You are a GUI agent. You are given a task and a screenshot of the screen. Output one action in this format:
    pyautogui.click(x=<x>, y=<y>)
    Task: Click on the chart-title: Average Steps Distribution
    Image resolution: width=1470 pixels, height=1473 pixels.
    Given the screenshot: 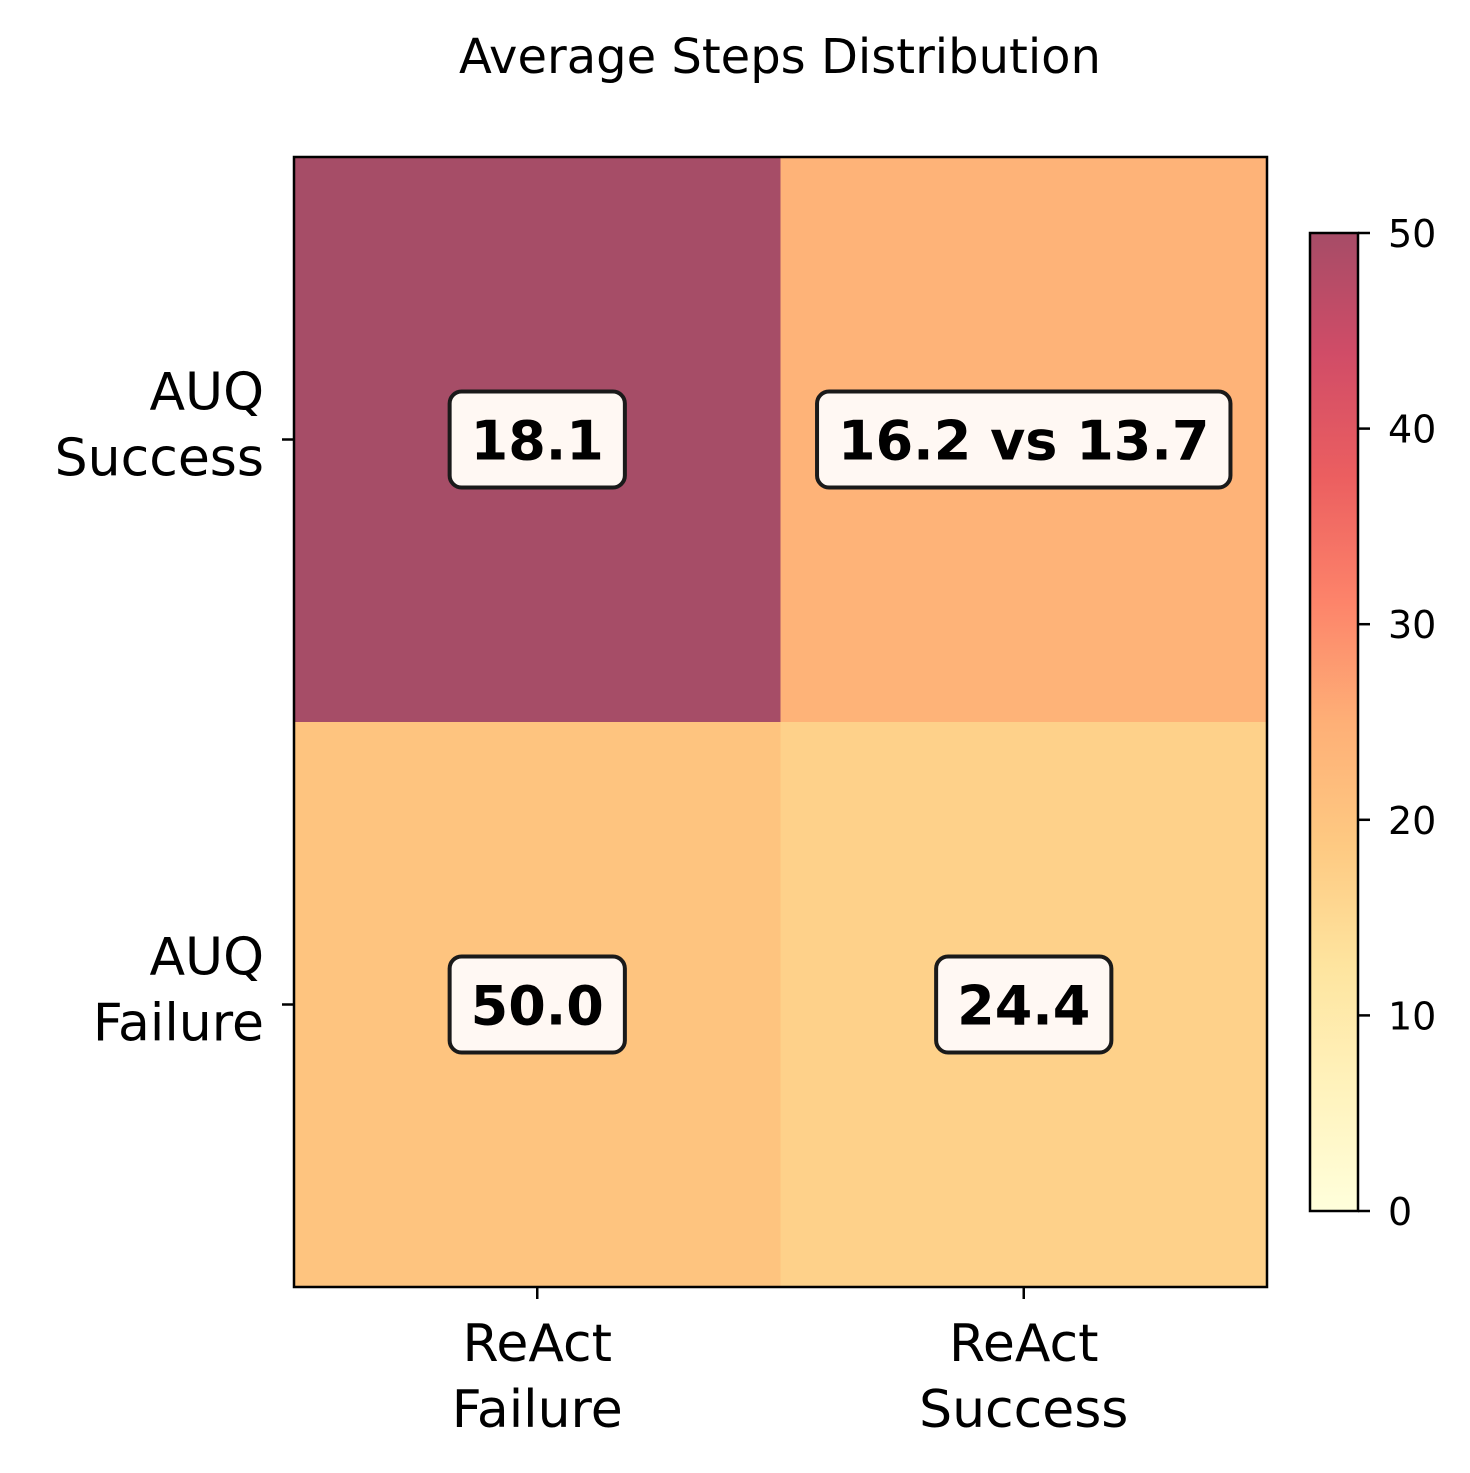 What is the action you would take?
    pyautogui.click(x=780, y=57)
    